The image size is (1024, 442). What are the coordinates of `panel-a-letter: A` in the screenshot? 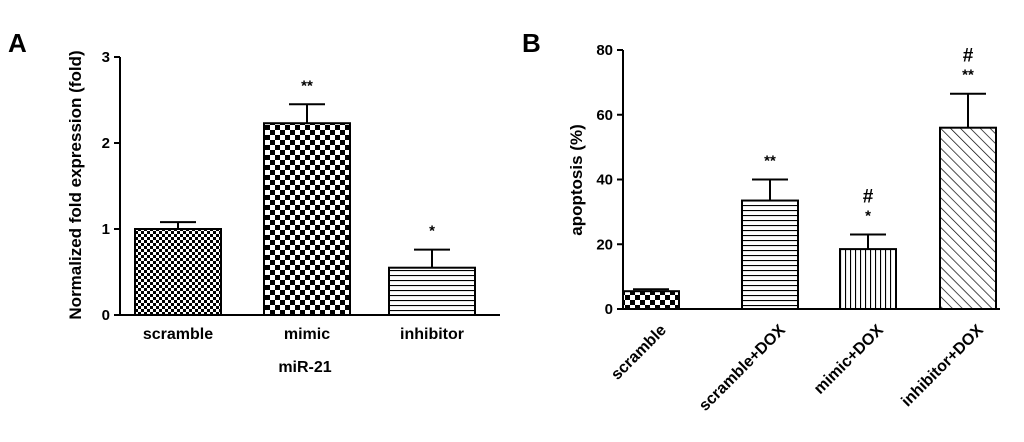 It's located at (17, 43).